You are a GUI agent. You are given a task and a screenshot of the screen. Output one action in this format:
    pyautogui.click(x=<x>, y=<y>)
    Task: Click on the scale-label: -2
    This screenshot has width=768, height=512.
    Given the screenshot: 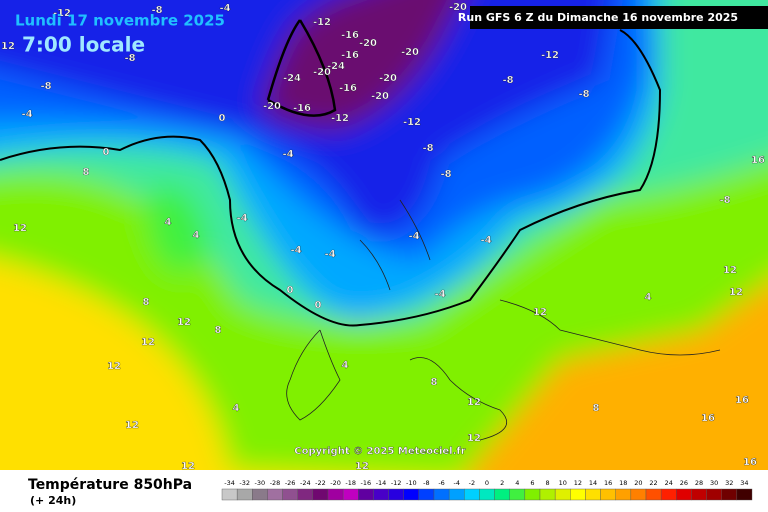 What is the action you would take?
    pyautogui.click(x=472, y=483)
    